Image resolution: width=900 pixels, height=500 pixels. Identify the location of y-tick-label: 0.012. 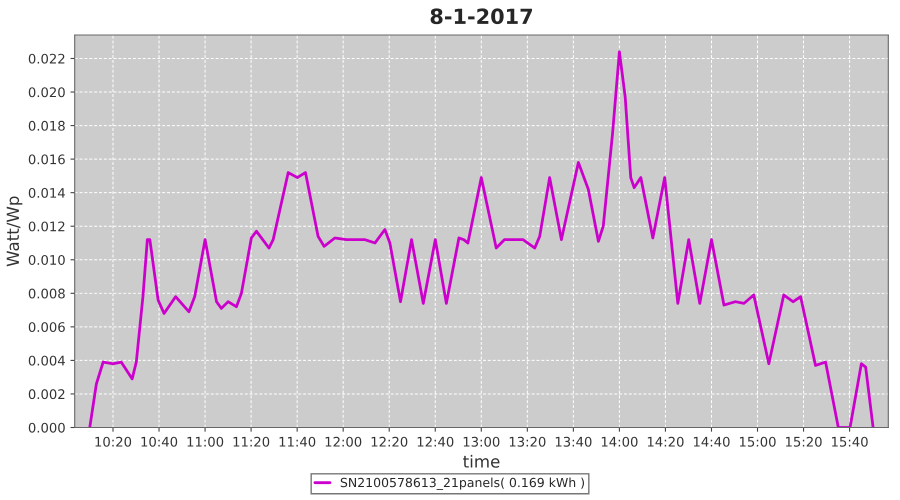
(46, 226).